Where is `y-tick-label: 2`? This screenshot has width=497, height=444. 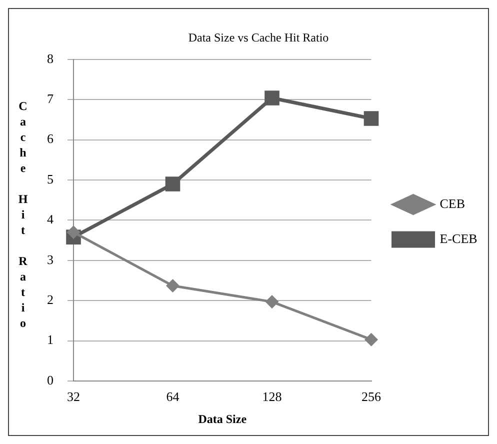
y-tick-label: 2 is located at coordinates (50, 300).